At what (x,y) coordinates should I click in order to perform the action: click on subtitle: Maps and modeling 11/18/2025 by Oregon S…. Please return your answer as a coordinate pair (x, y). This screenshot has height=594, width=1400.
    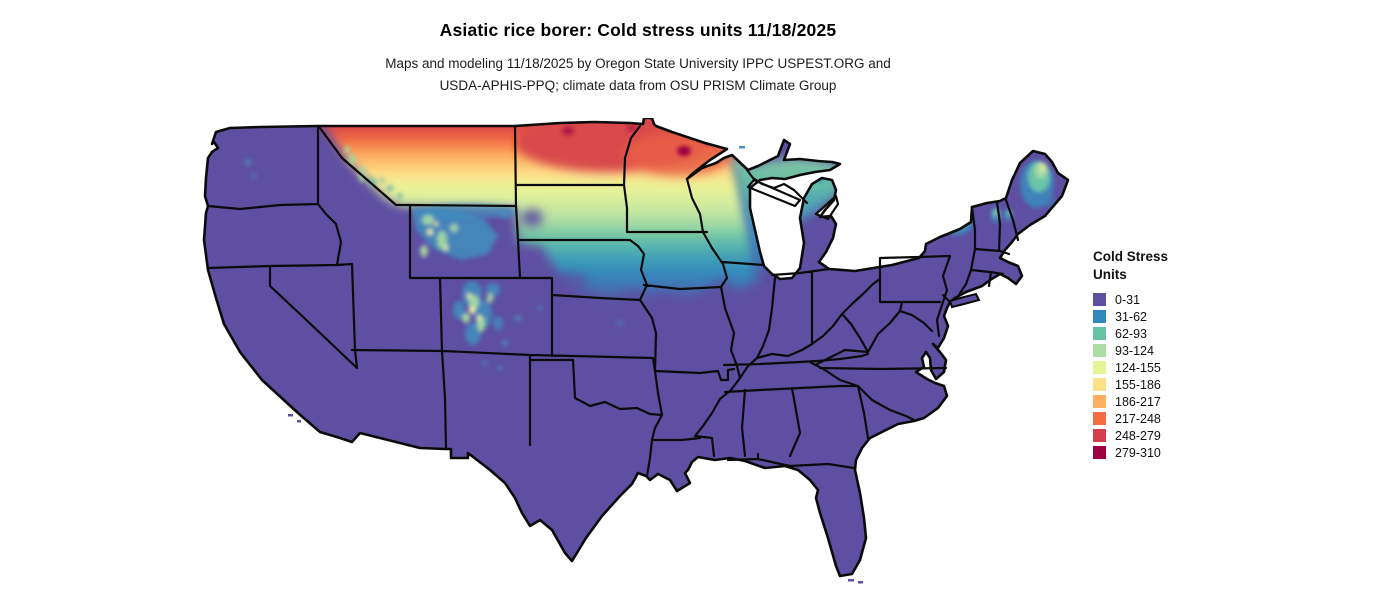
    Looking at the image, I should click on (638, 75).